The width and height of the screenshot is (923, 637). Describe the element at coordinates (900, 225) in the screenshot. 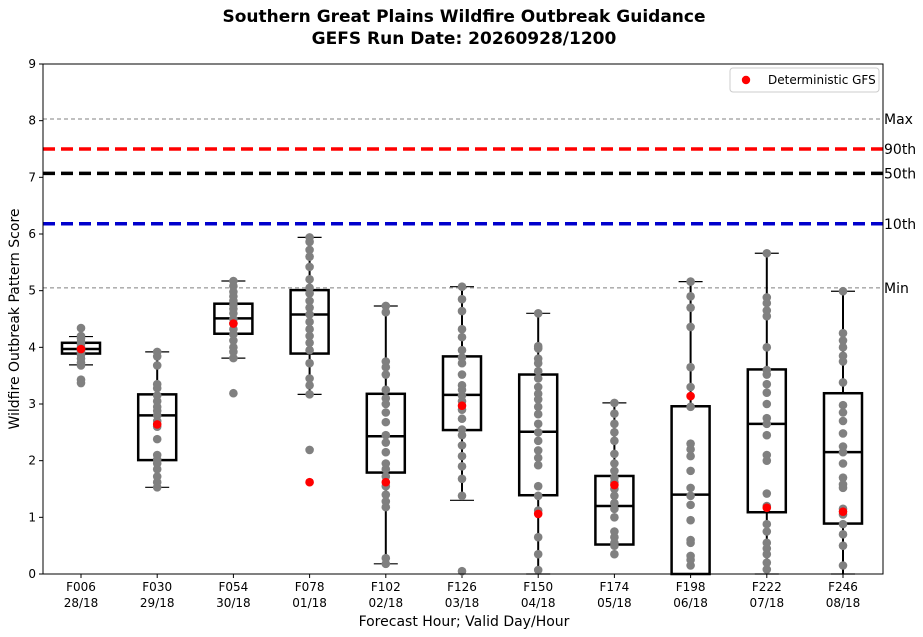

I see `reference-label-10th: 10th` at that location.